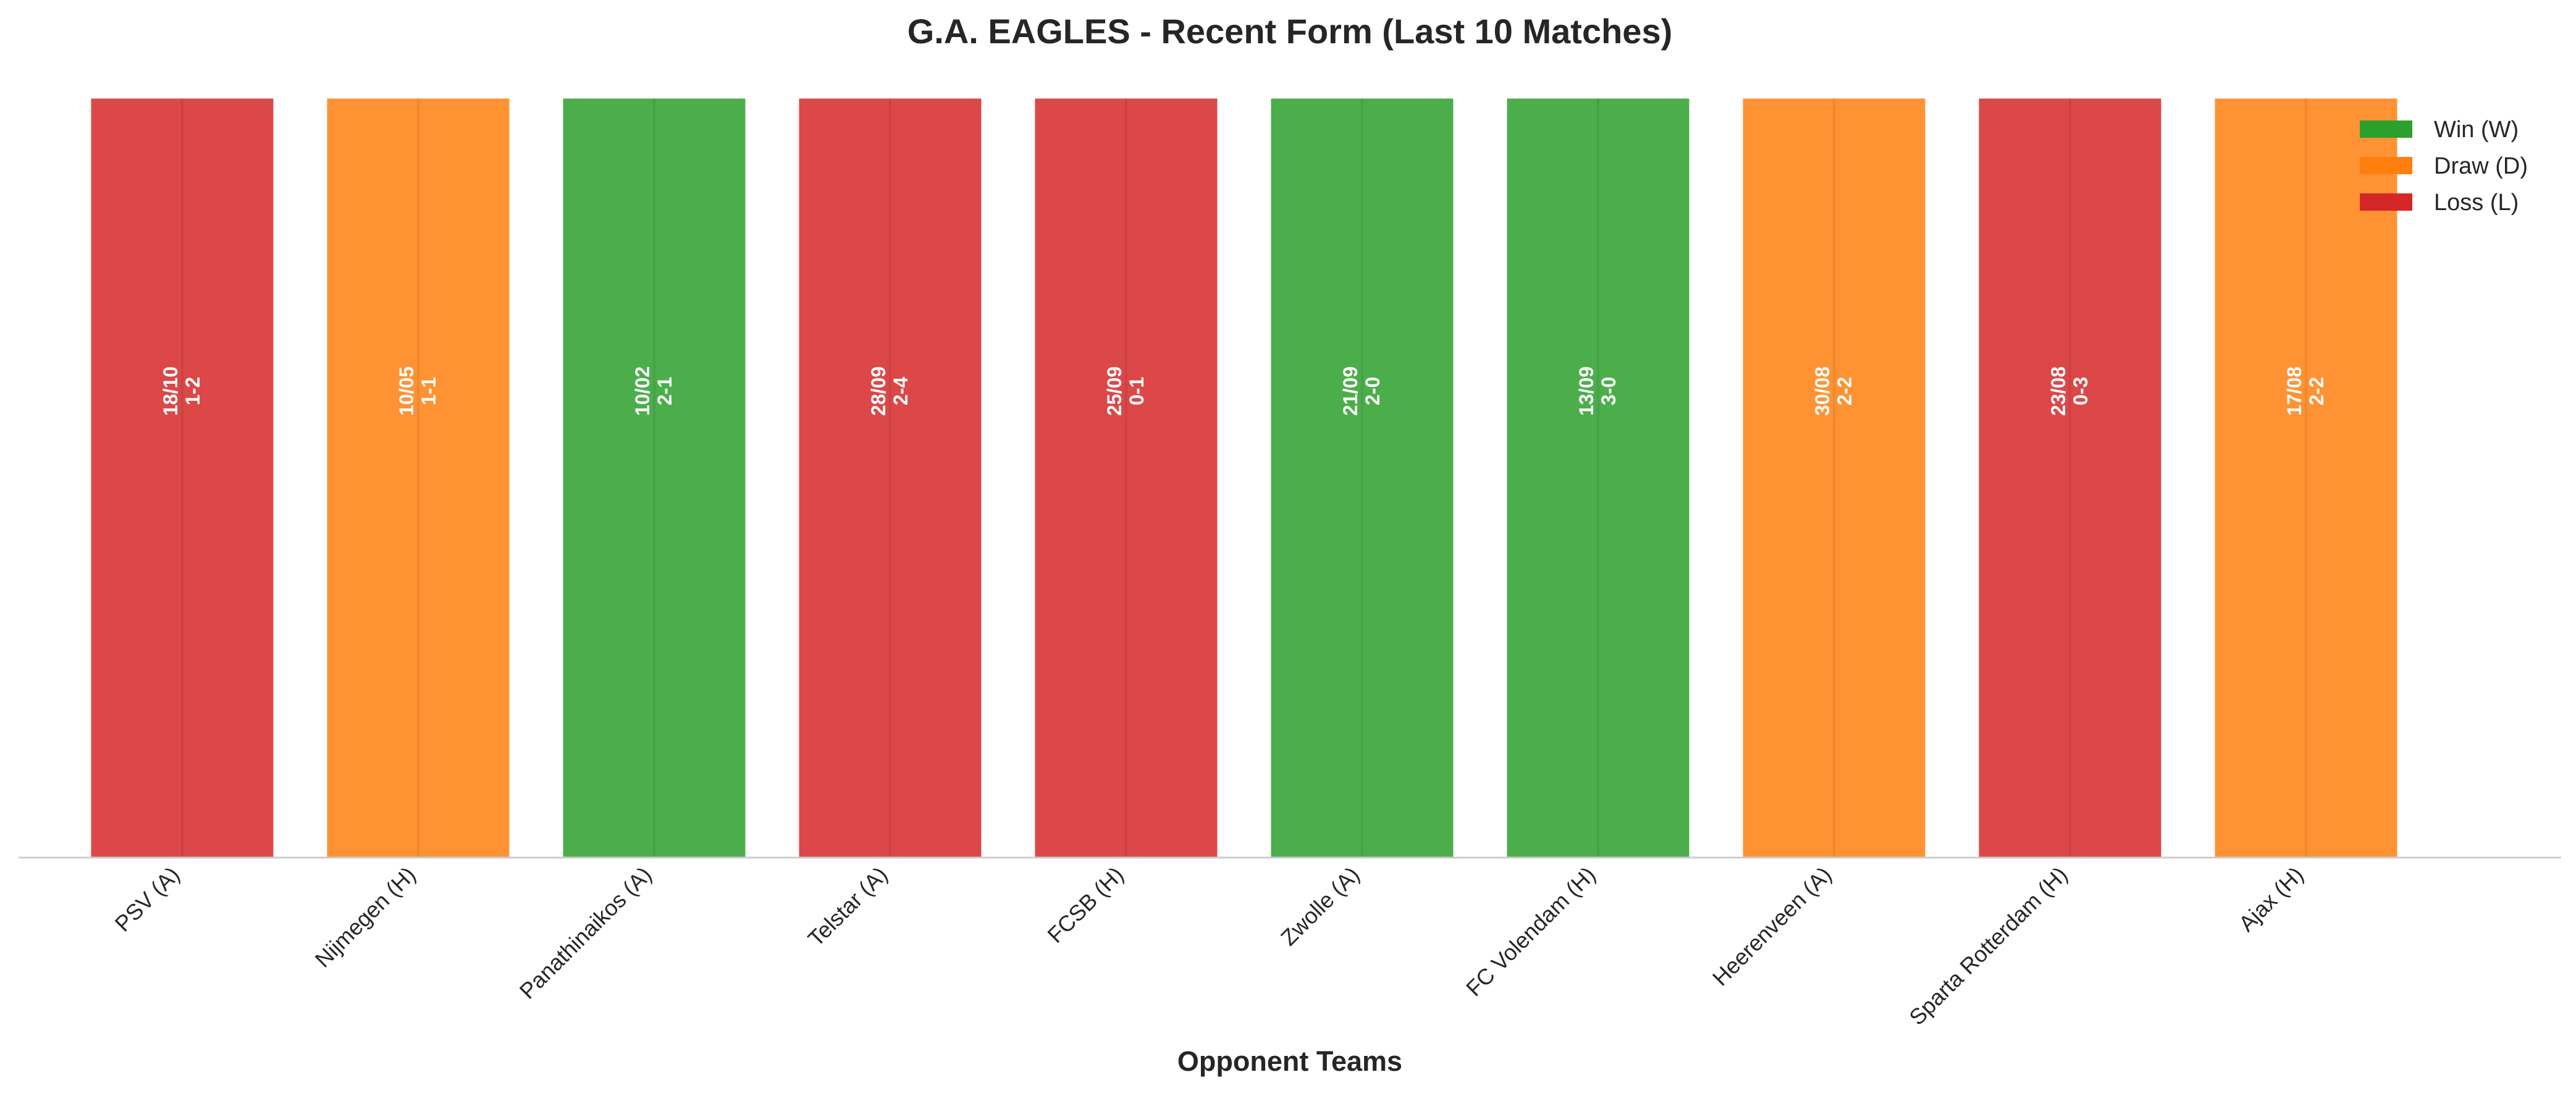 This screenshot has height=1093, width=2576. I want to click on x-tick-label: FCSB (H), so click(1085, 905).